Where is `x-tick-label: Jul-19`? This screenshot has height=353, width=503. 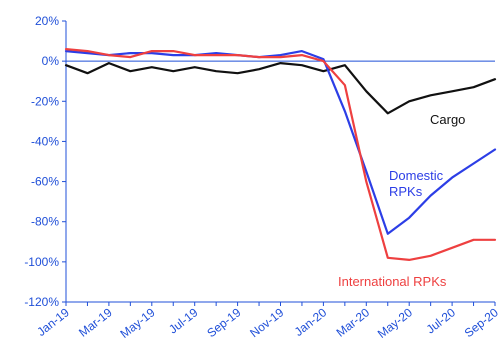
x-tick-label: Jul-19 is located at coordinates (183, 320).